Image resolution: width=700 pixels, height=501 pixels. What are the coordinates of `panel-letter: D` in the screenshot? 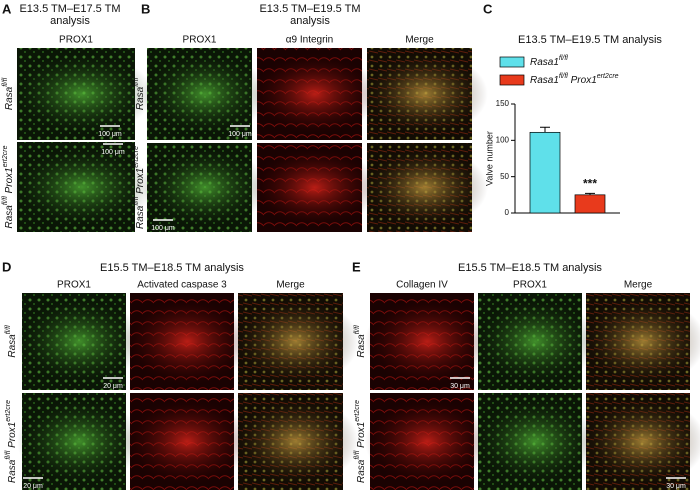 It's located at (6, 266).